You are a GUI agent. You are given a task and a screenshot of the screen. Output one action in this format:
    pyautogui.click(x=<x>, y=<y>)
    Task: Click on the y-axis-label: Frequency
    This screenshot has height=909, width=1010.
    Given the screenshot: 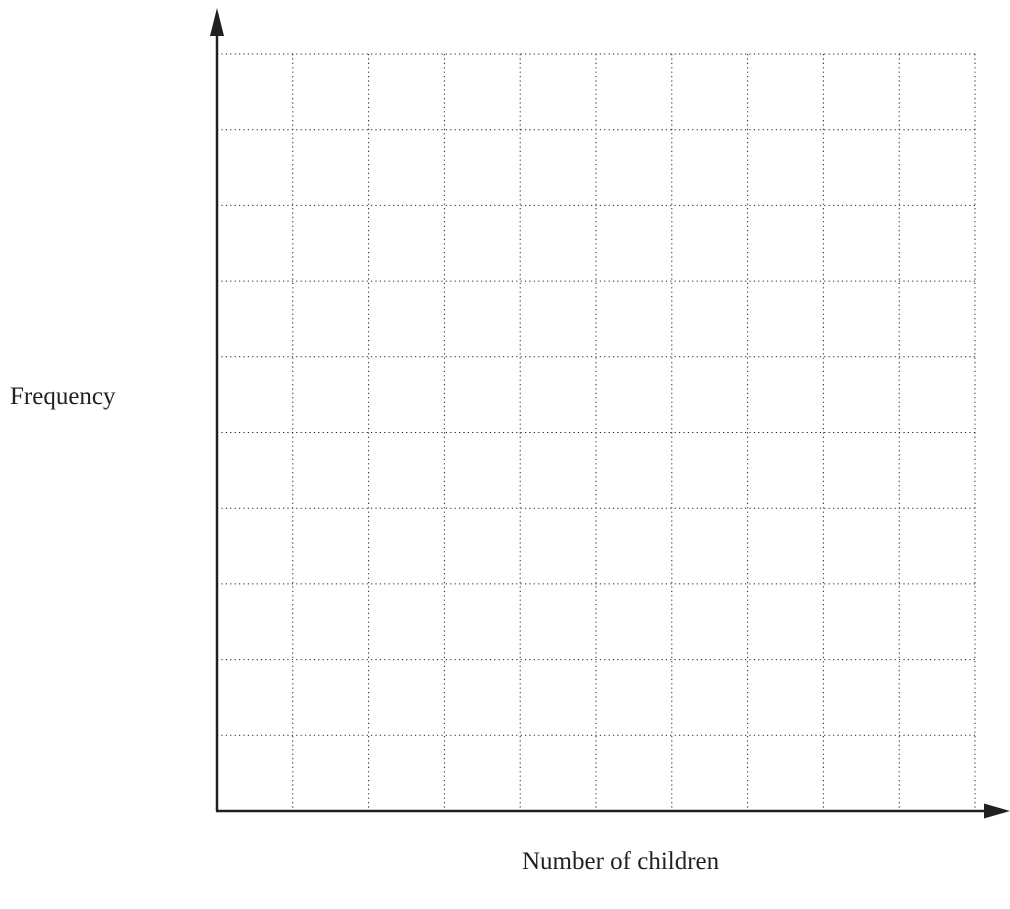 What is the action you would take?
    pyautogui.click(x=63, y=396)
    